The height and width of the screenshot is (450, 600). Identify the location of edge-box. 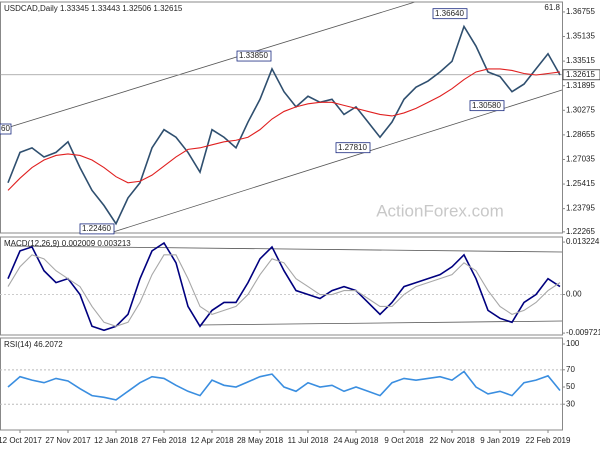
(6, 129).